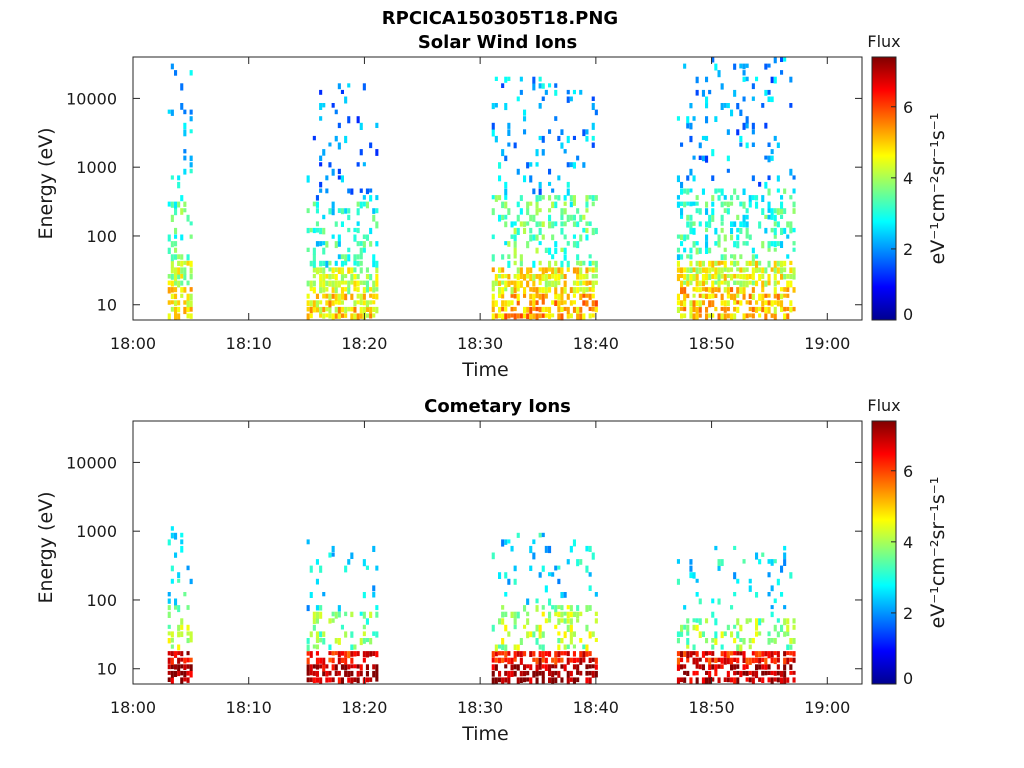 This screenshot has width=1024, height=768. What do you see at coordinates (596, 707) in the screenshot?
I see `x-tick-label: 18:40` at bounding box center [596, 707].